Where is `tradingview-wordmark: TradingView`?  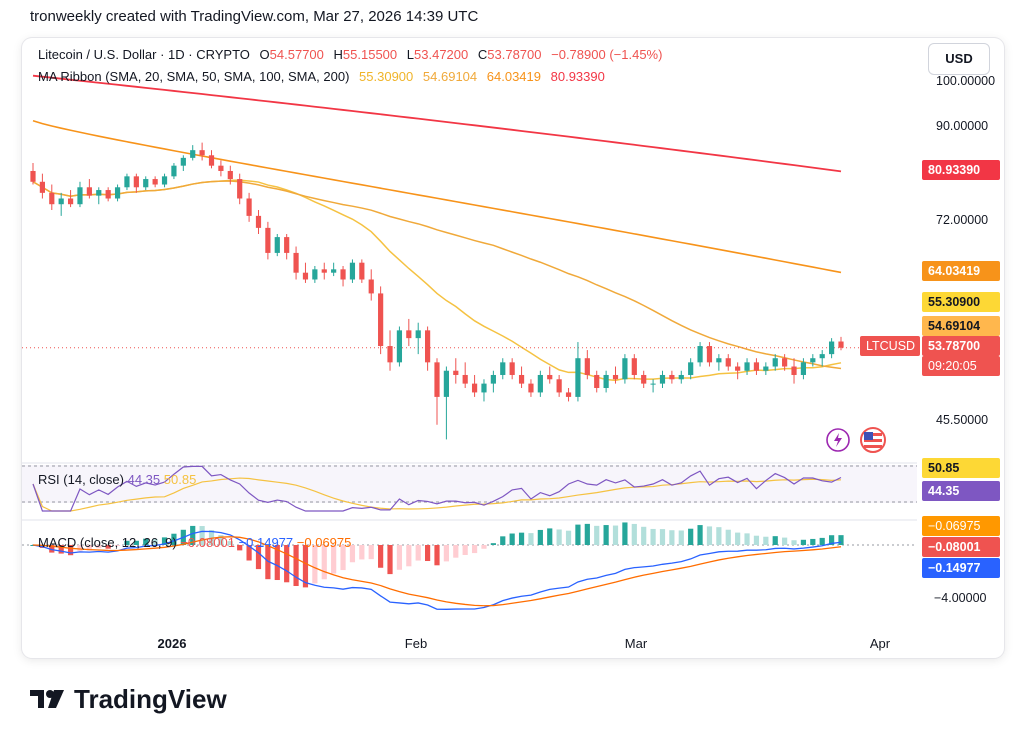
tradingview-wordmark: TradingView is located at coordinates (150, 699).